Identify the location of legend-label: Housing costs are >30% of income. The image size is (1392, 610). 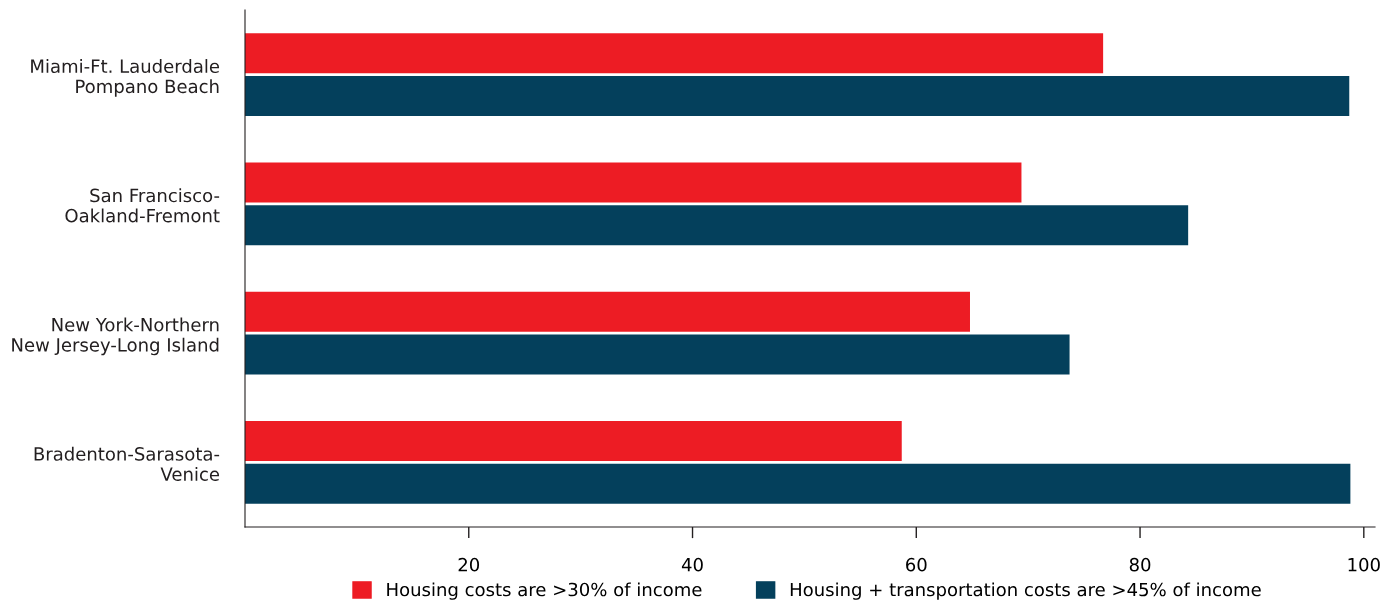
(544, 591).